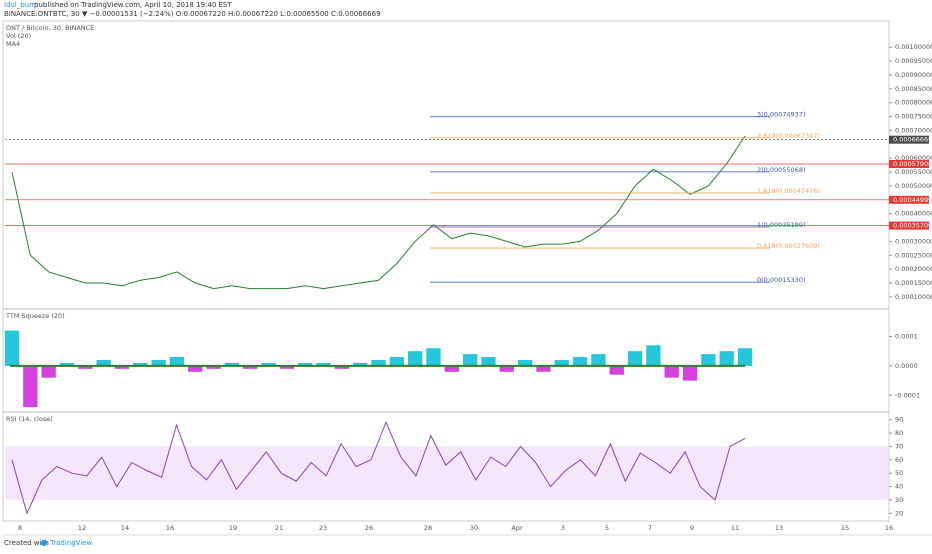 Image resolution: width=932 pixels, height=554 pixels. I want to click on y-tick-label: 0.00025000, so click(913, 255).